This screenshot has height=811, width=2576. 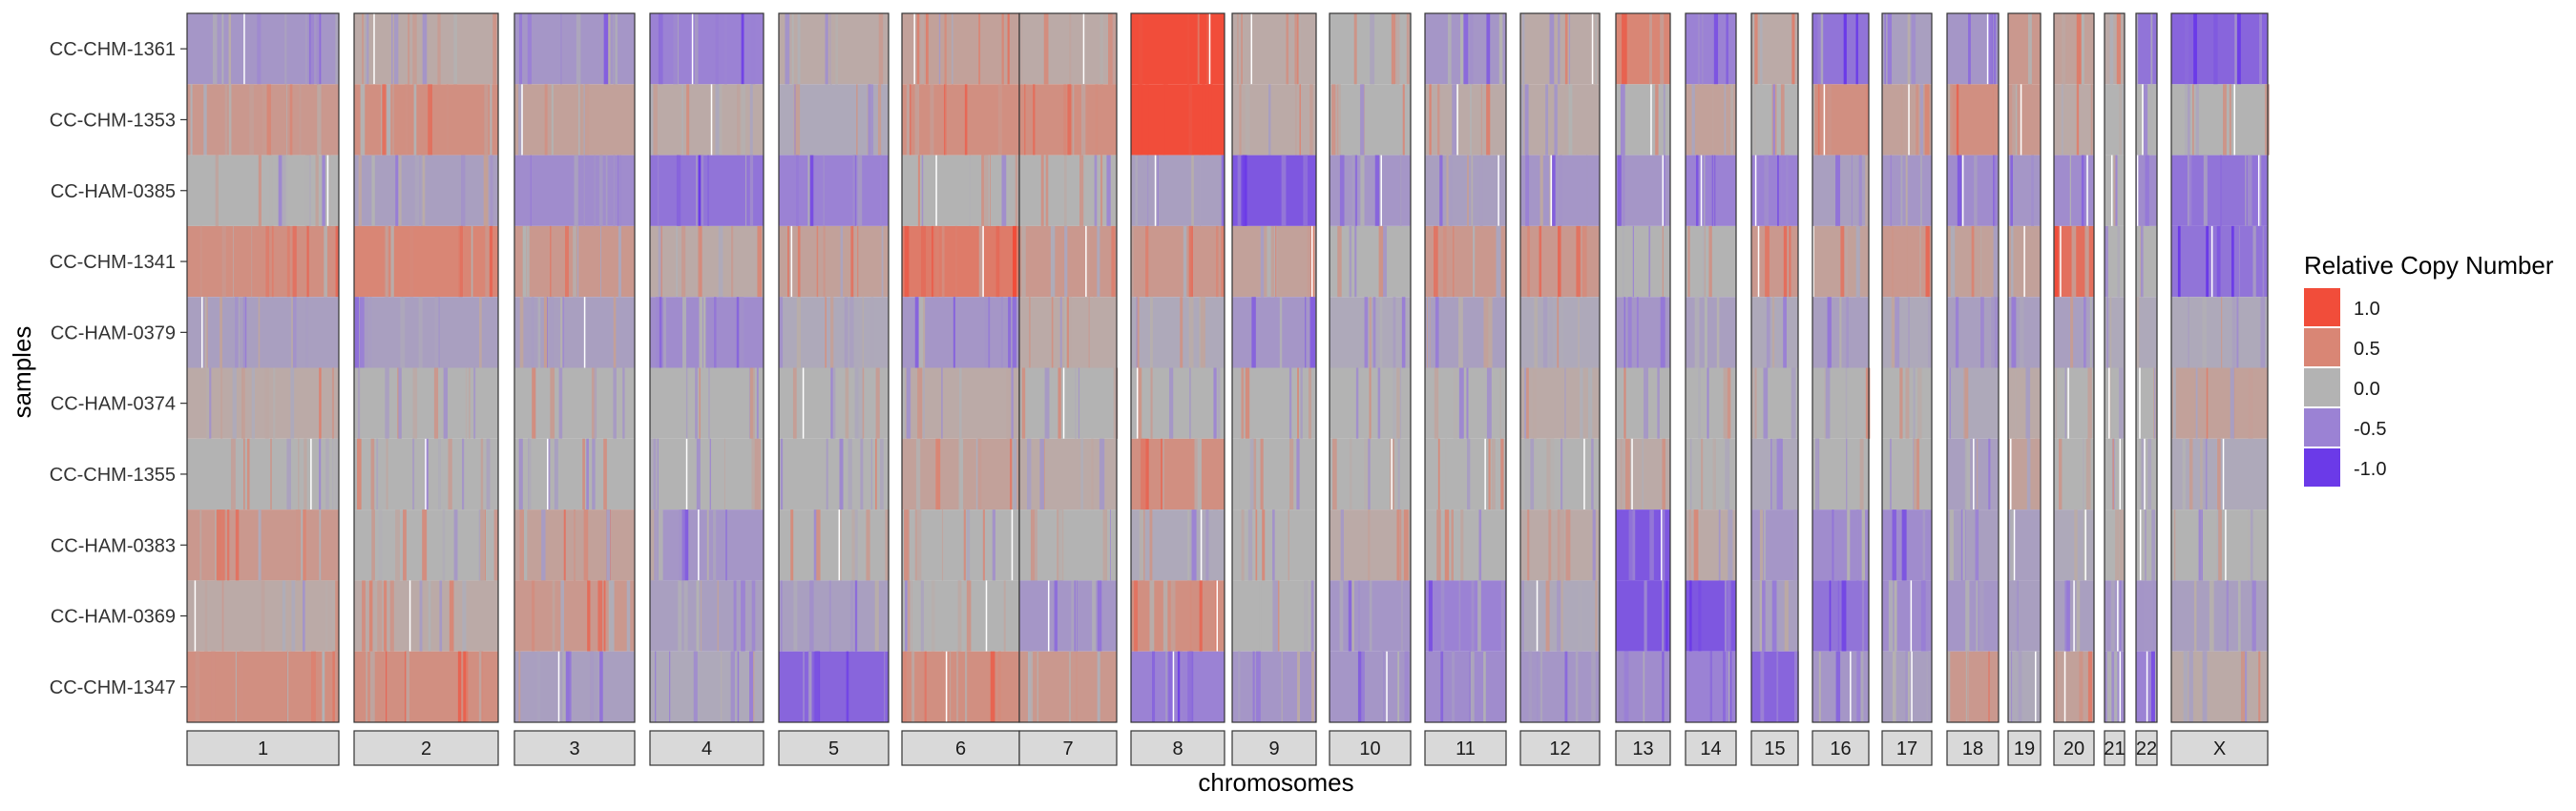 I want to click on legend-title: Relative Copy Number, so click(x=2429, y=265).